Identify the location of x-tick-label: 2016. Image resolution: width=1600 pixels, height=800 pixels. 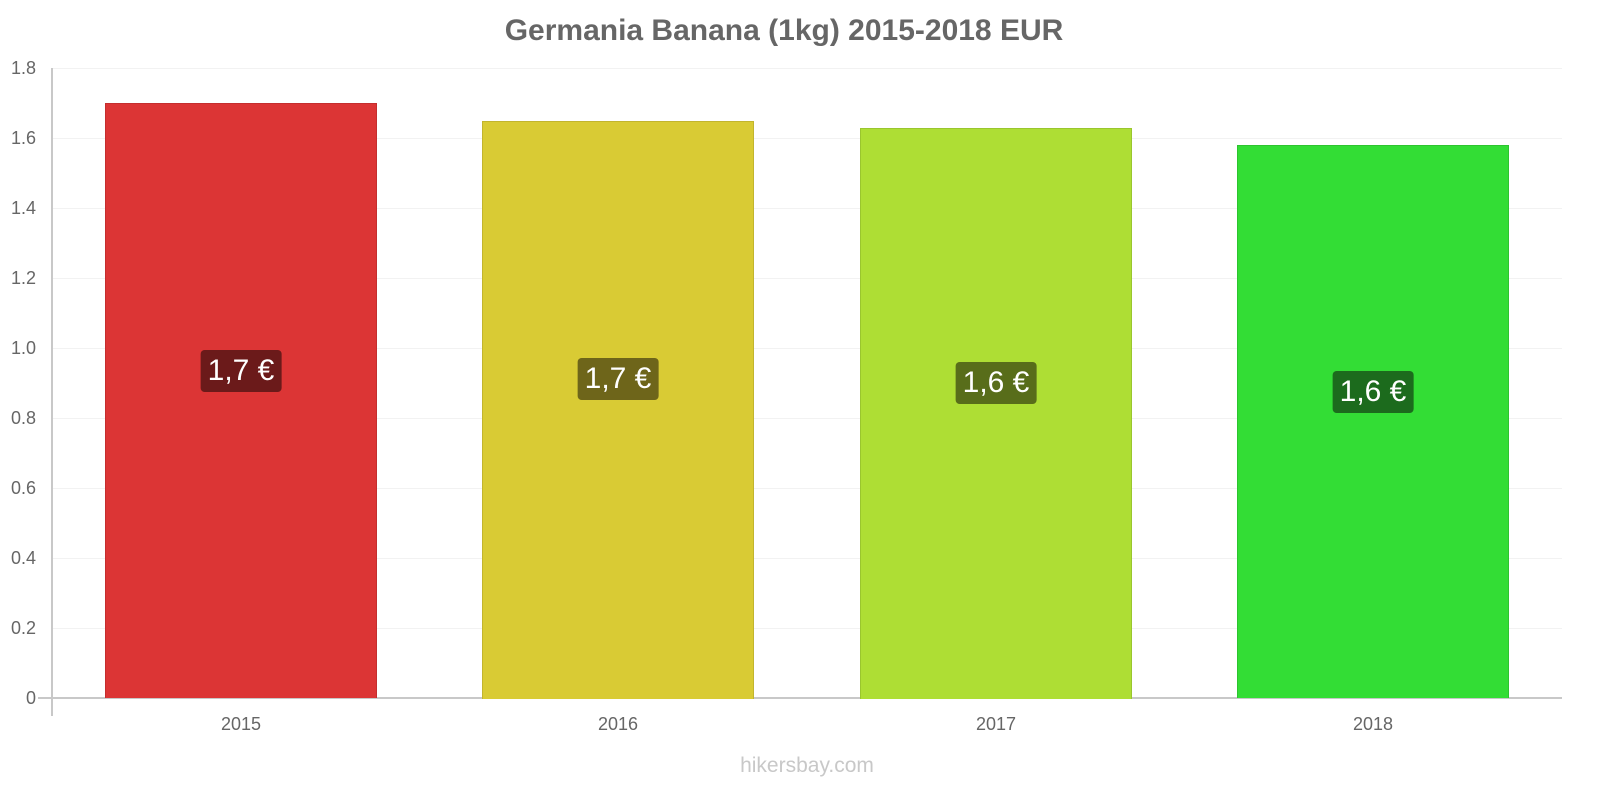
(618, 724).